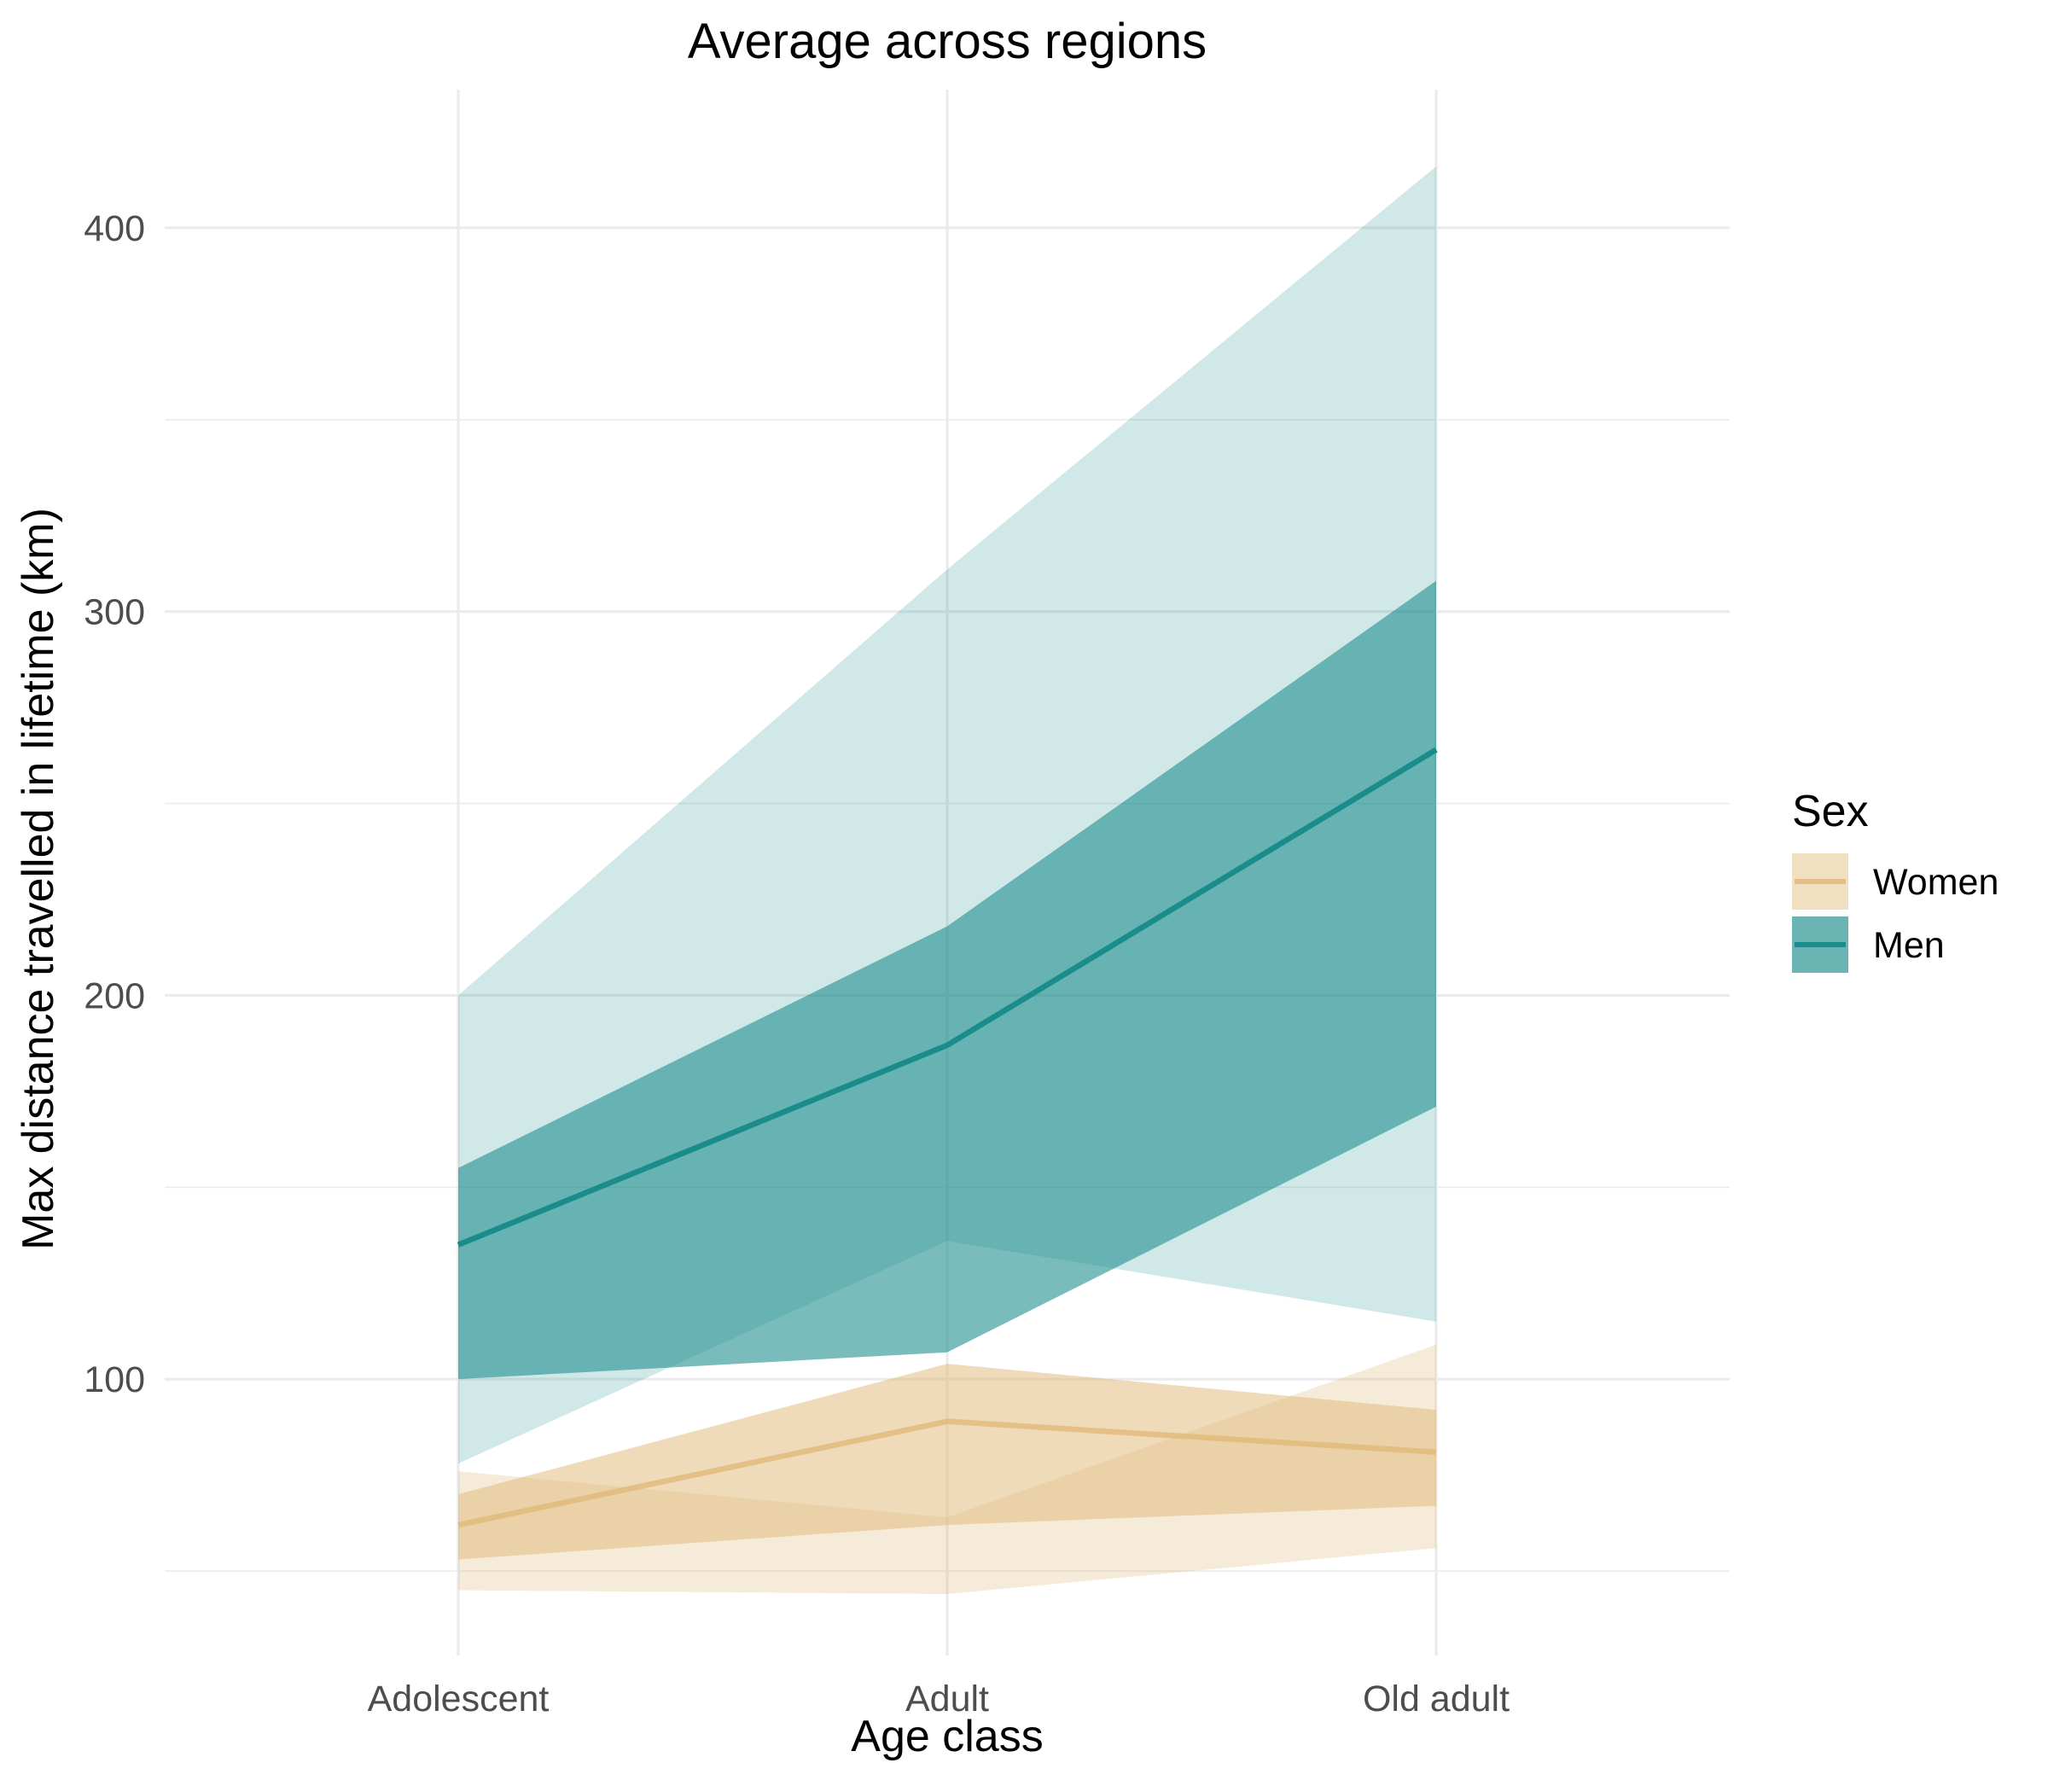  I want to click on y-tick-label: 300, so click(115, 612).